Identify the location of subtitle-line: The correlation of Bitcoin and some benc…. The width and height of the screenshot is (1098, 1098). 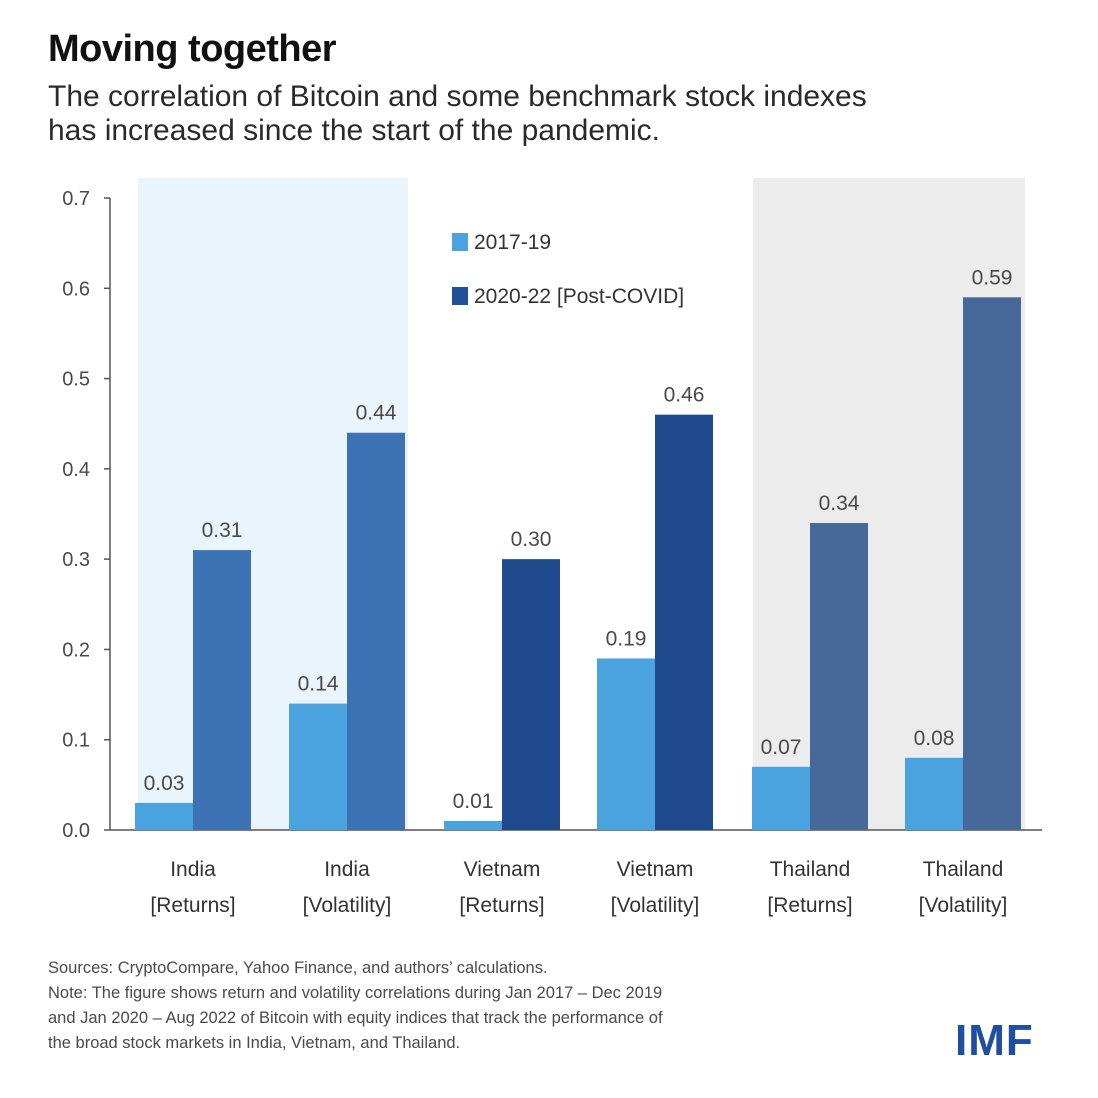
(457, 96).